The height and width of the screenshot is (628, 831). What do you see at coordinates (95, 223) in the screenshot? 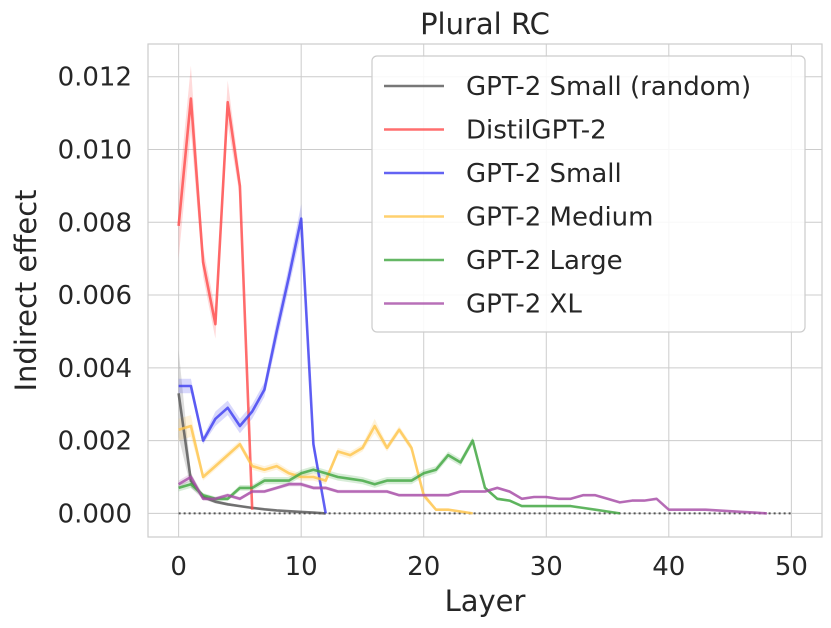
I see `y-tick-label: 0.008` at bounding box center [95, 223].